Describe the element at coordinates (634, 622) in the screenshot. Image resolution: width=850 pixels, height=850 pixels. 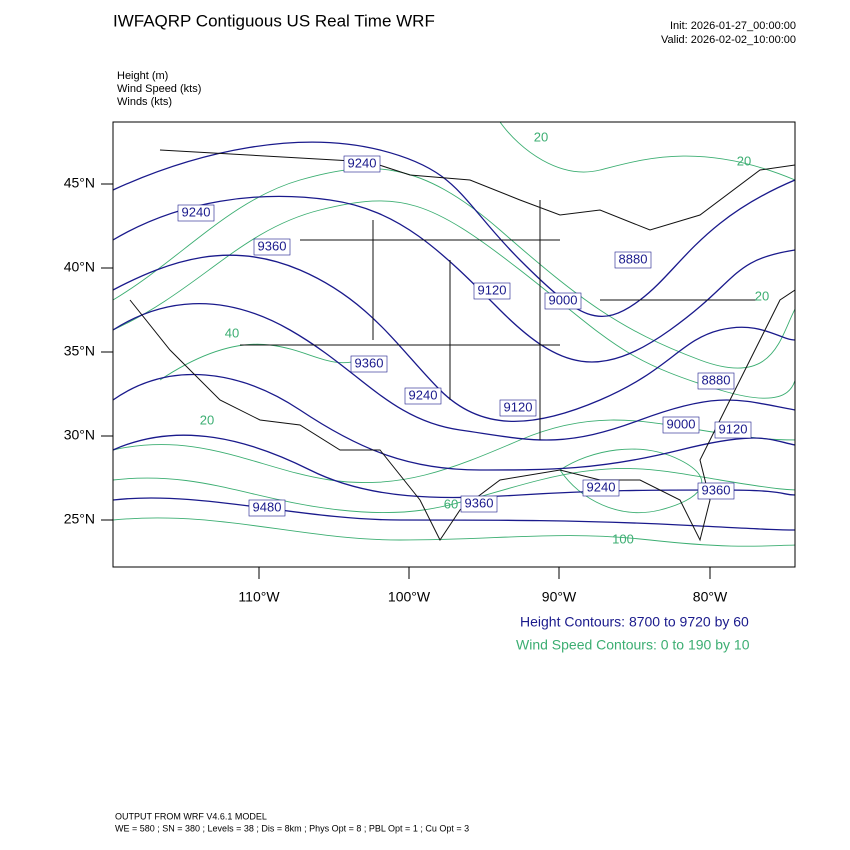
I see `height-legend: Height Contours: 8700 to 9720 by 60` at that location.